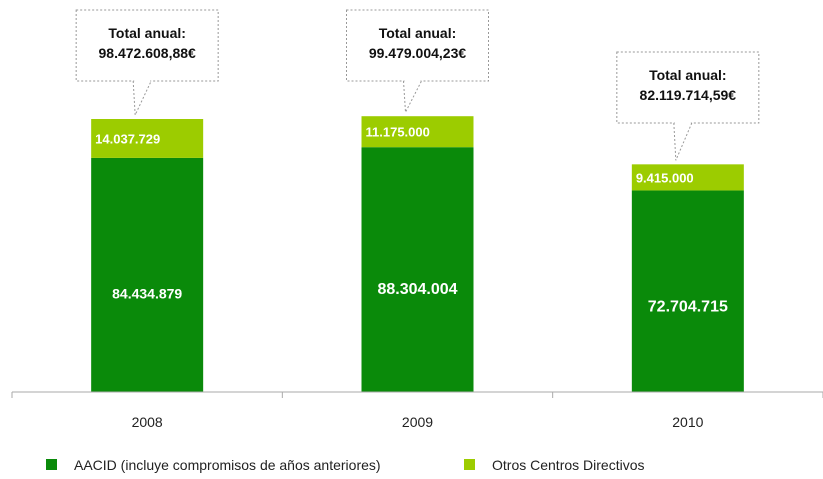 This screenshot has height=479, width=823. Describe the element at coordinates (418, 53) in the screenshot. I see `callout-value: 99.479.004,23€` at that location.